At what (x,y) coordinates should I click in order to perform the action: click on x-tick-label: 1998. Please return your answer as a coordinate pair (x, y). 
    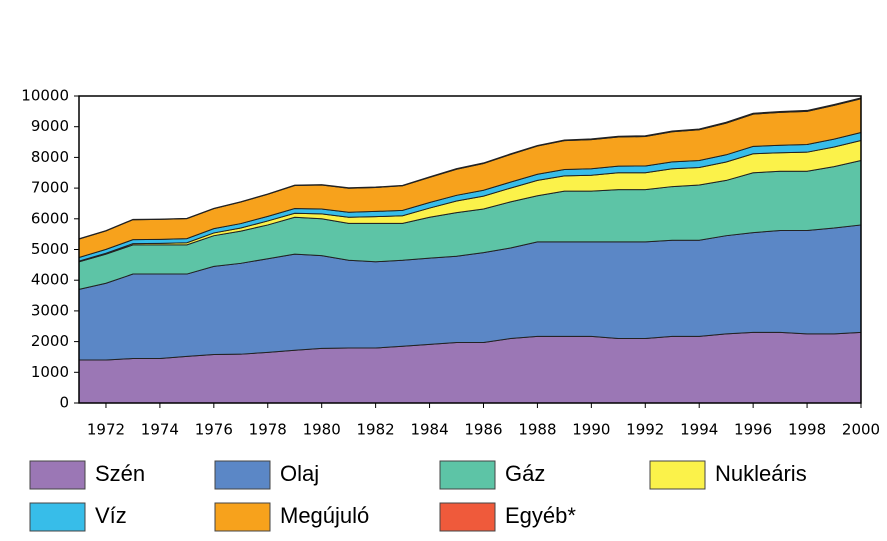
    Looking at the image, I should click on (807, 430).